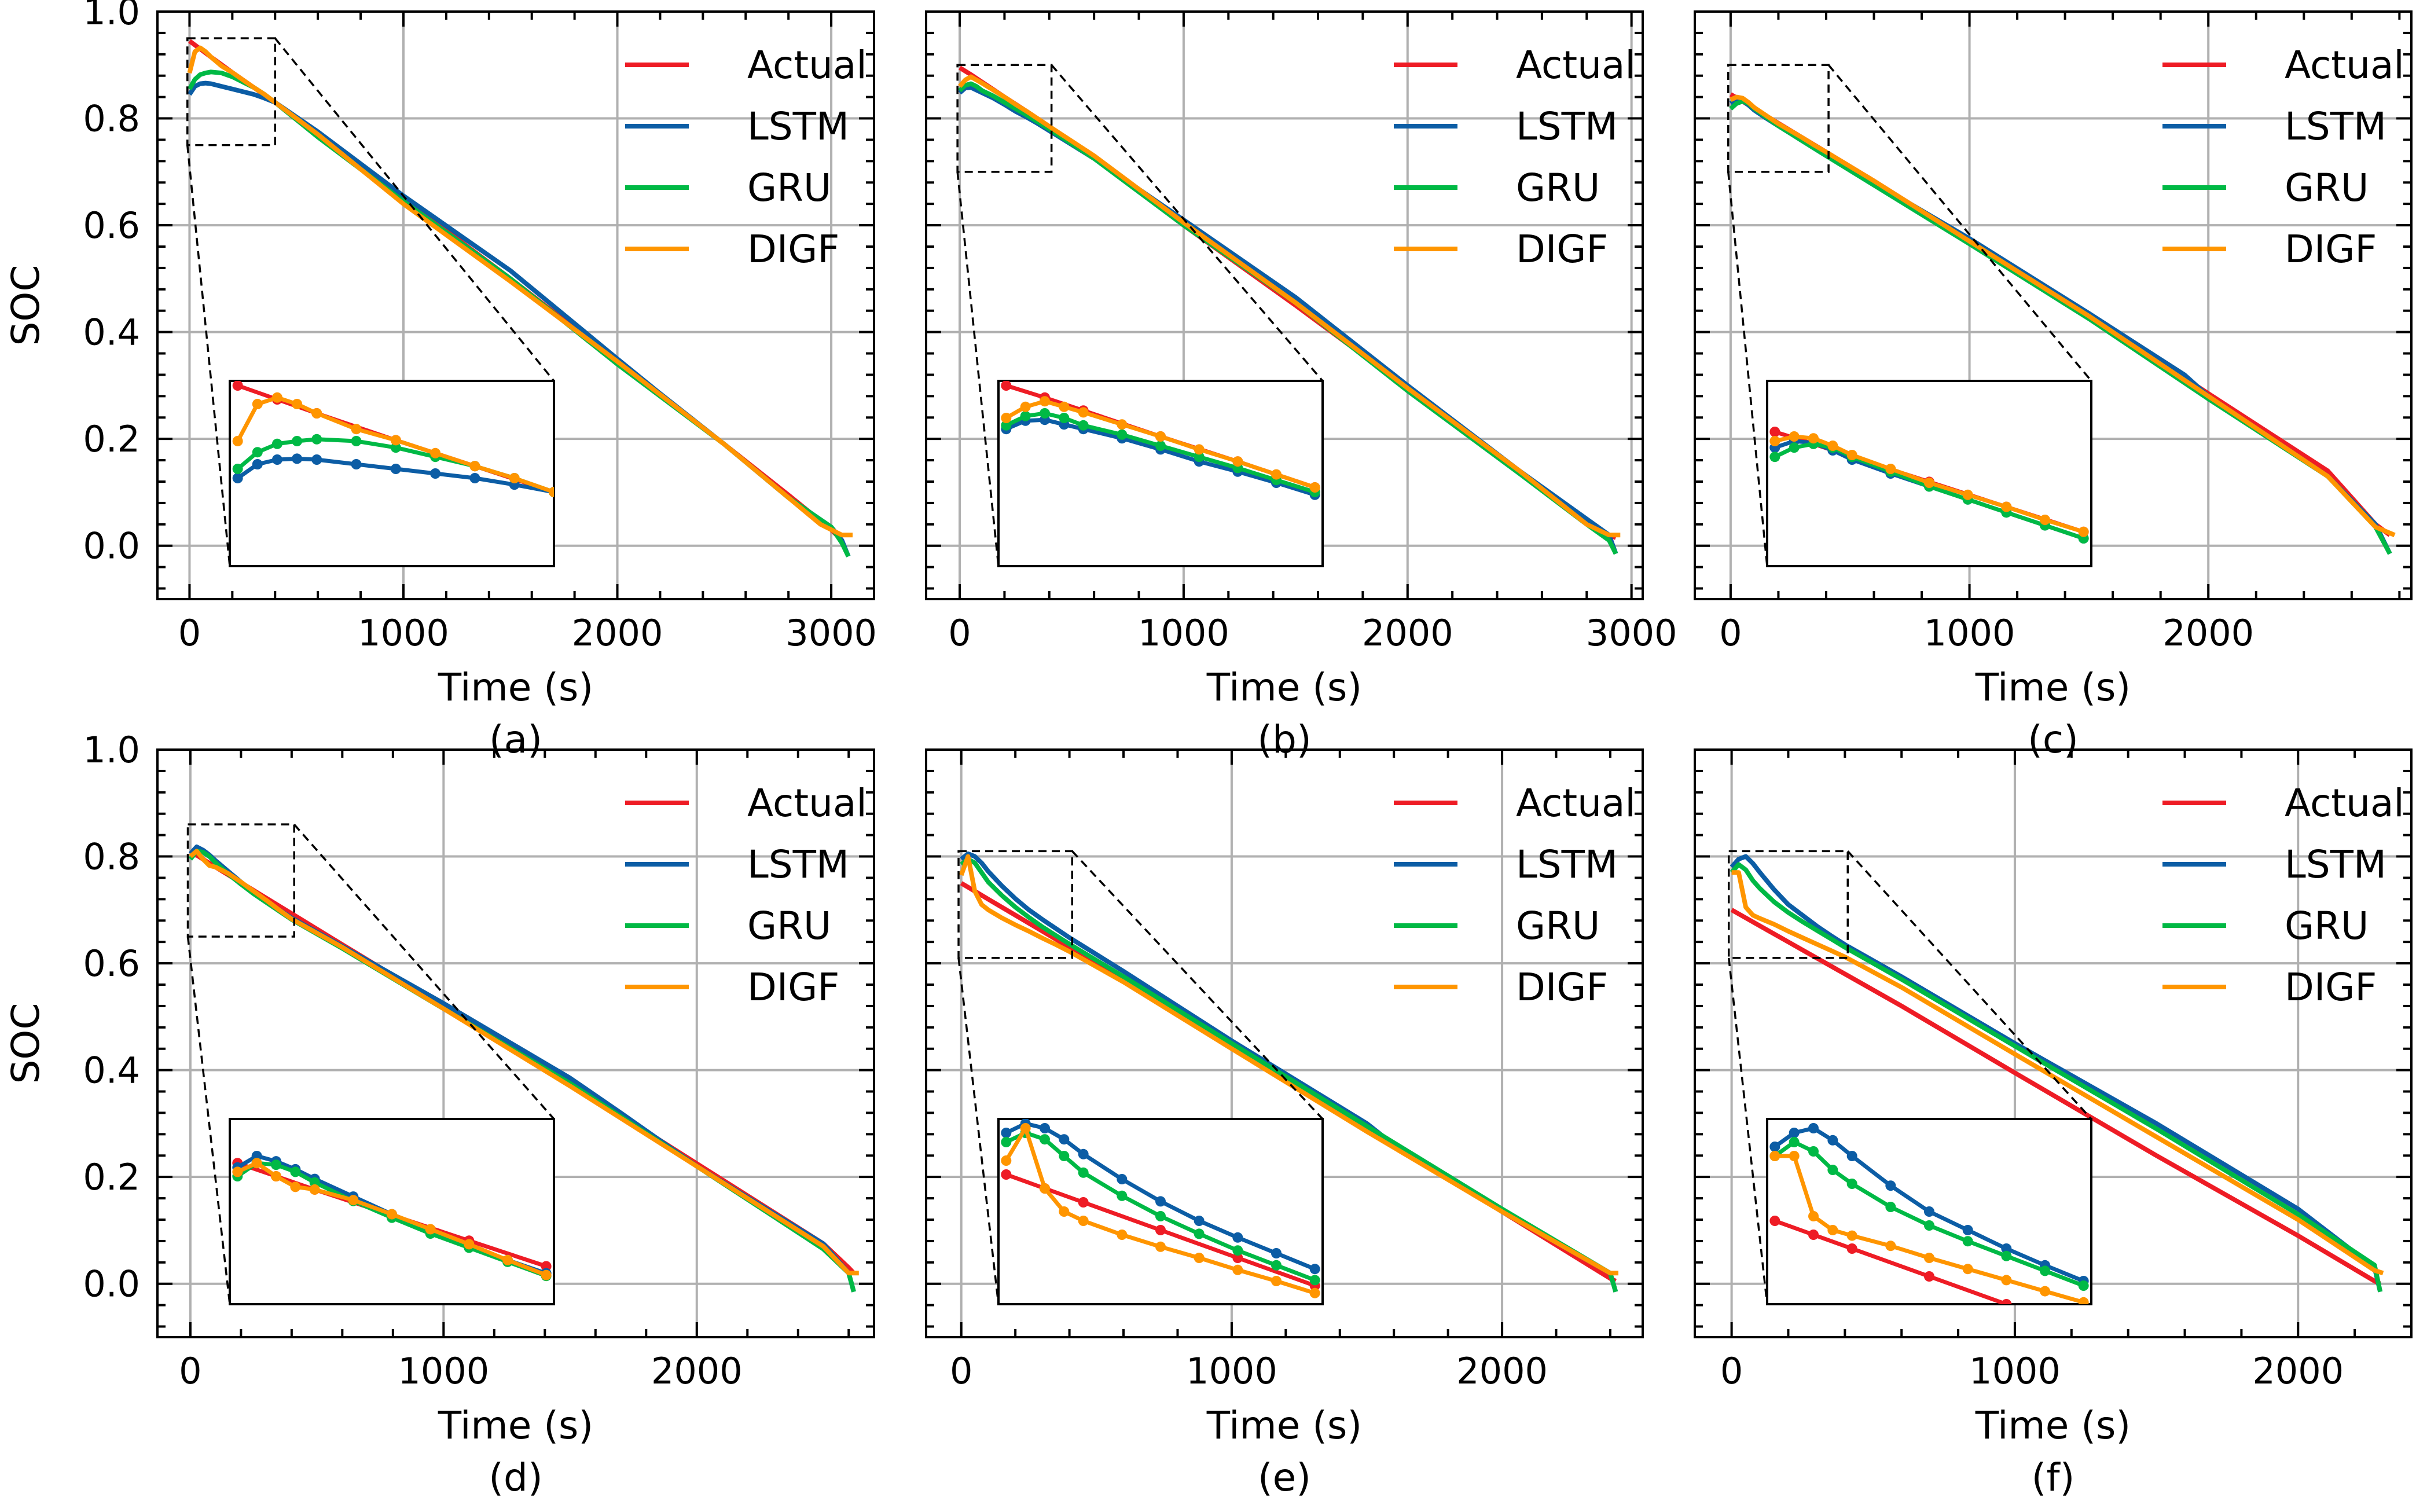 This screenshot has height=1512, width=2427. Describe the element at coordinates (1731, 1371) in the screenshot. I see `x-tick-label: 0` at that location.